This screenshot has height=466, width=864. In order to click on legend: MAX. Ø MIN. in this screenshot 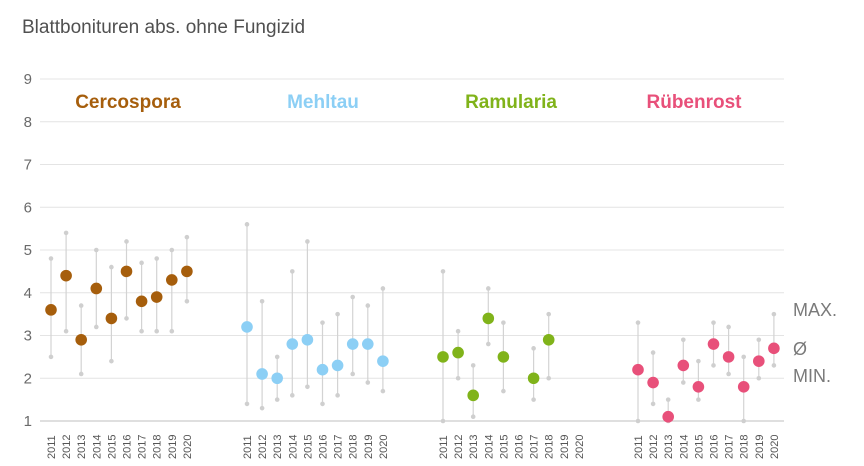, I will do `click(815, 343)`.